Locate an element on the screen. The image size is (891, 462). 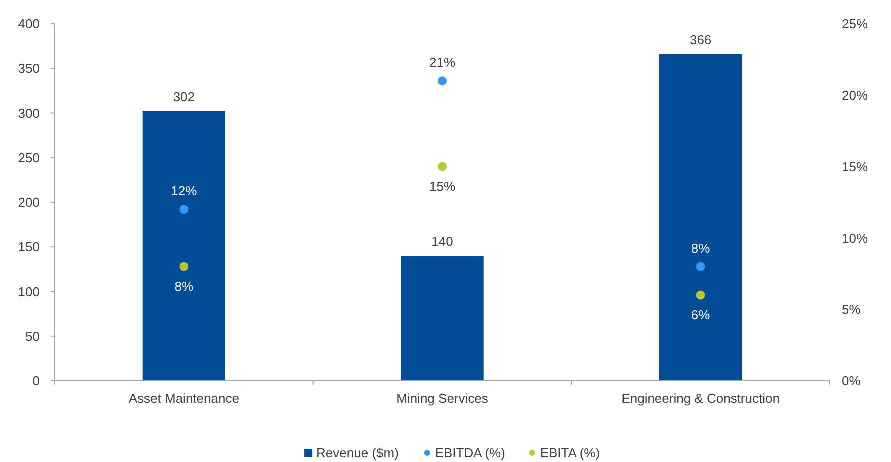
y-tick-label: 300 is located at coordinates (29, 113).